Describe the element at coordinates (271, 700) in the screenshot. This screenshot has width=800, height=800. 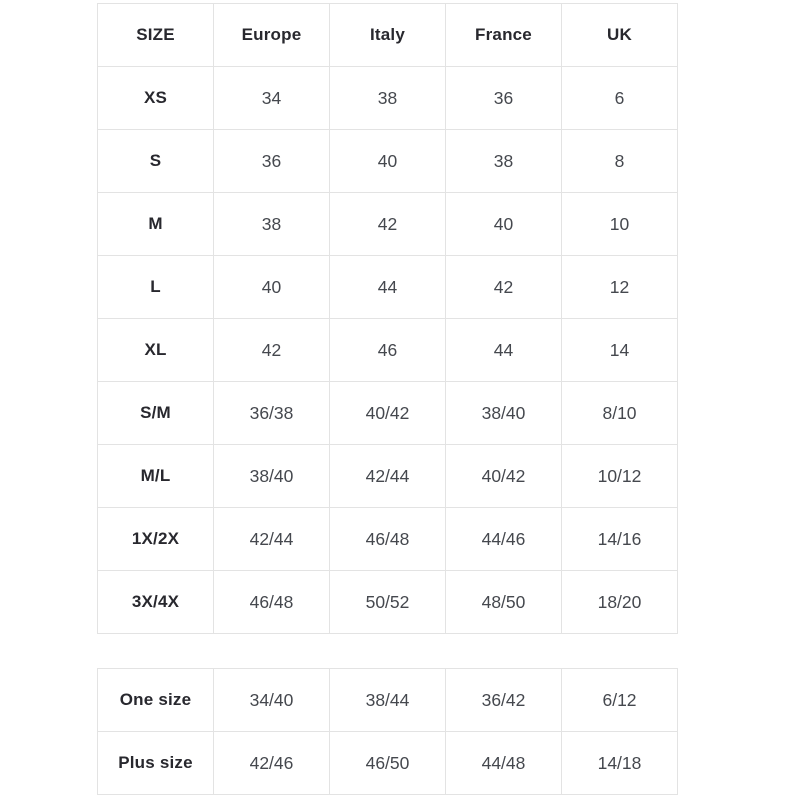
I see `cell-value: 34/40` at that location.